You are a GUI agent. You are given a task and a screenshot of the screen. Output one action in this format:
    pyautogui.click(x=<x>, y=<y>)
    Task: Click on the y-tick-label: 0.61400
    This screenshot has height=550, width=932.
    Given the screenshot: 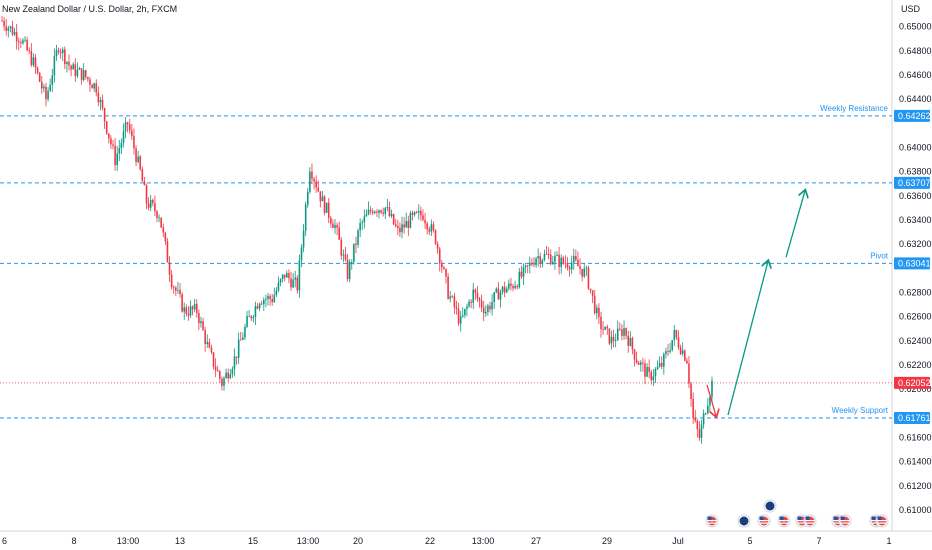 What is the action you would take?
    pyautogui.click(x=915, y=462)
    